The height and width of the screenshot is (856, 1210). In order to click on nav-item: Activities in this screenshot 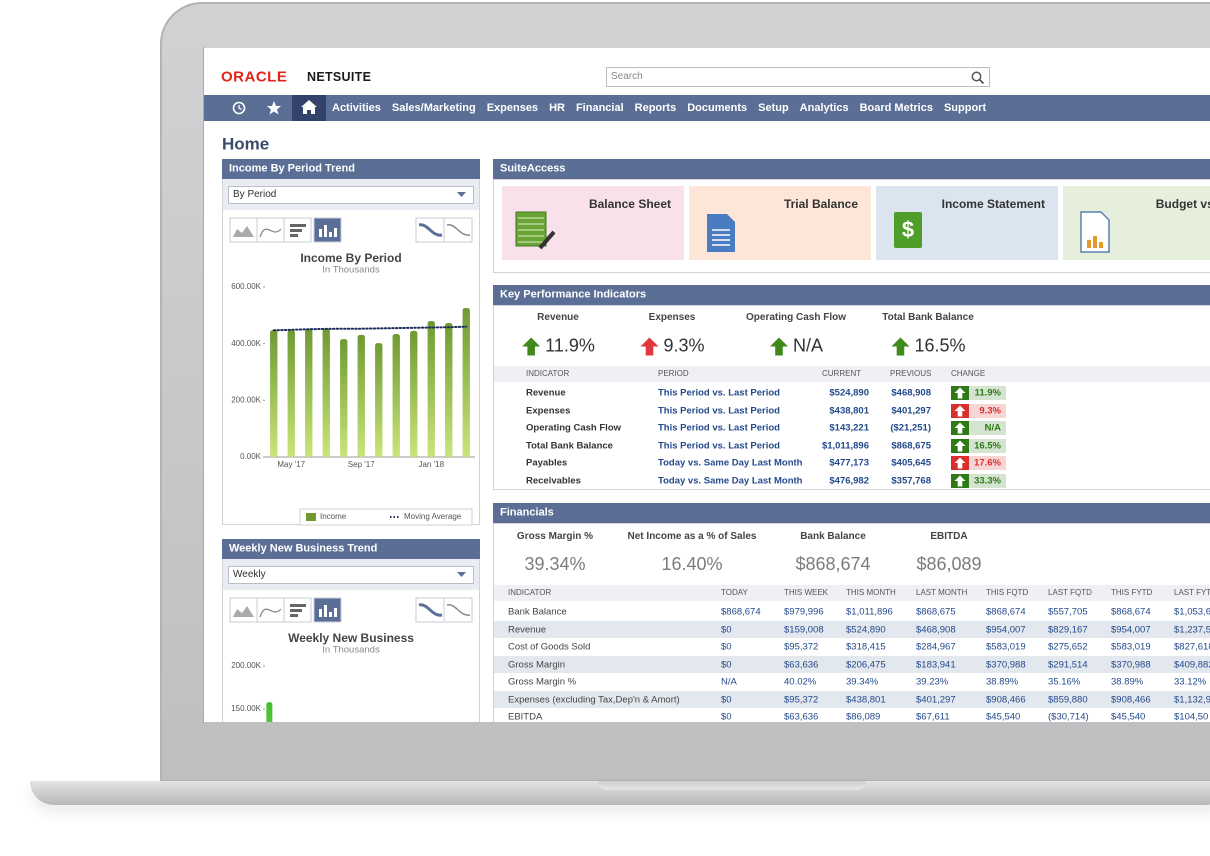, I will do `click(356, 108)`.